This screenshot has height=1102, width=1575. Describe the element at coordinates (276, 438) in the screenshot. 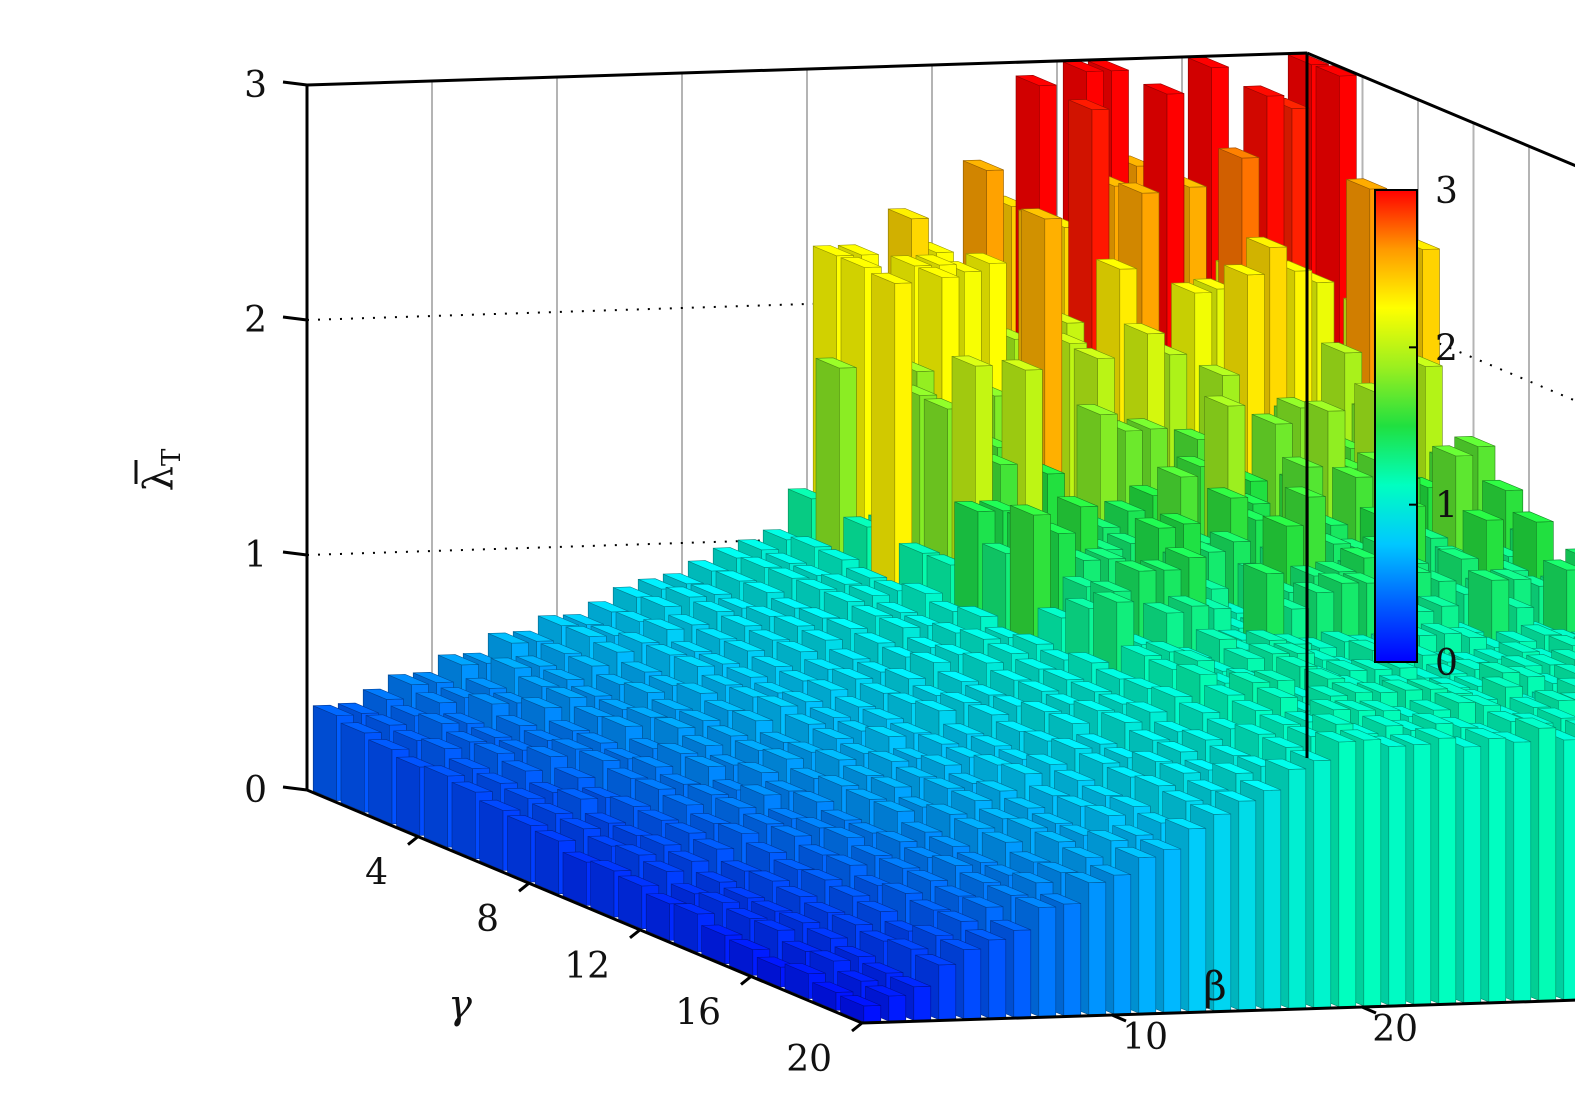

I see `z-axis-ticks: 0 1 2 3` at that location.